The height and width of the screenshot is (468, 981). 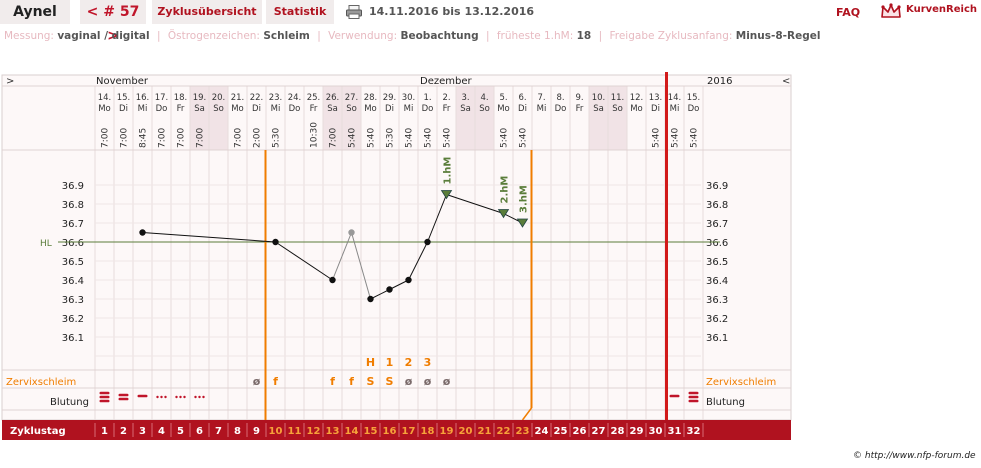 What do you see at coordinates (542, 431) in the screenshot?
I see `cycle-day-number: 24` at bounding box center [542, 431].